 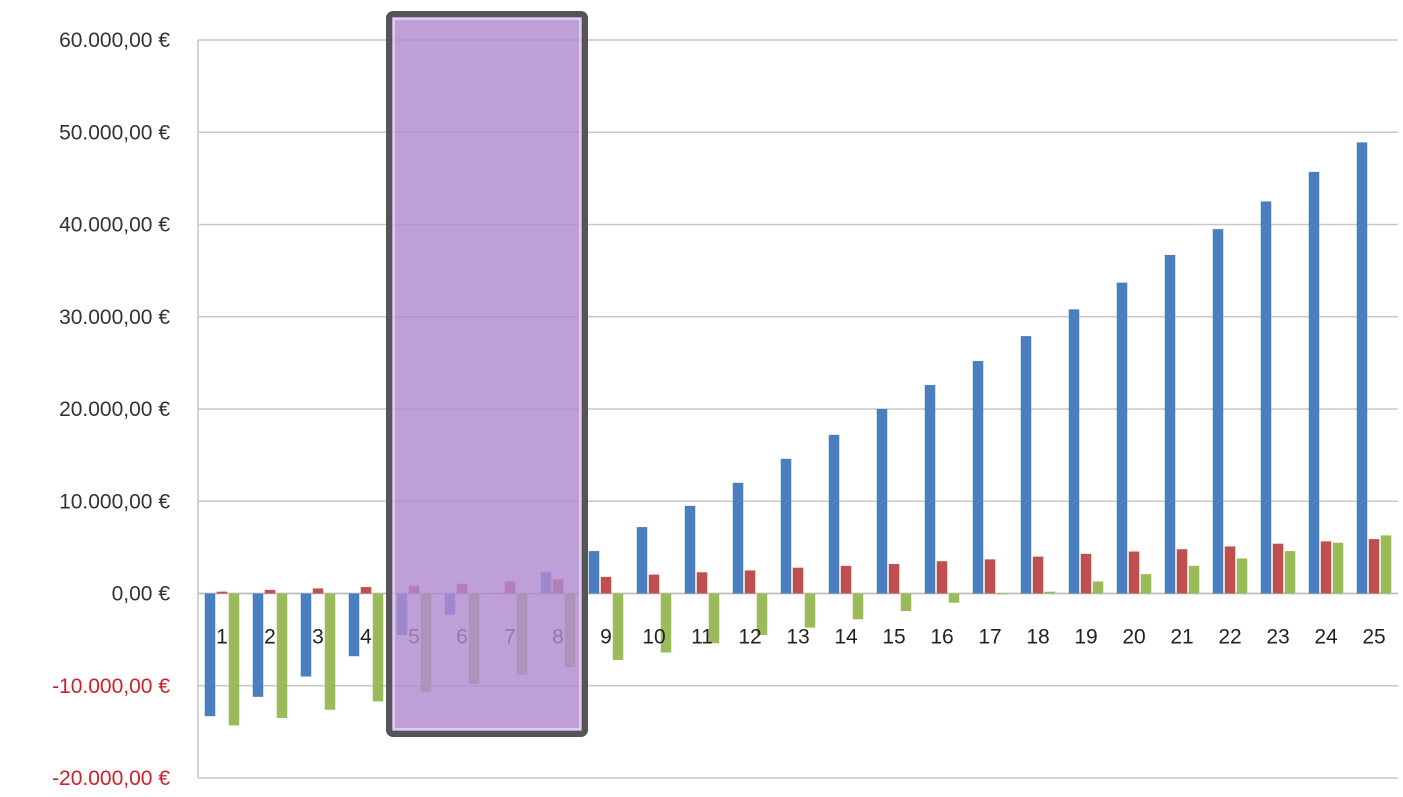 I want to click on y-tick-label: 10.000,00 €, so click(x=114, y=501).